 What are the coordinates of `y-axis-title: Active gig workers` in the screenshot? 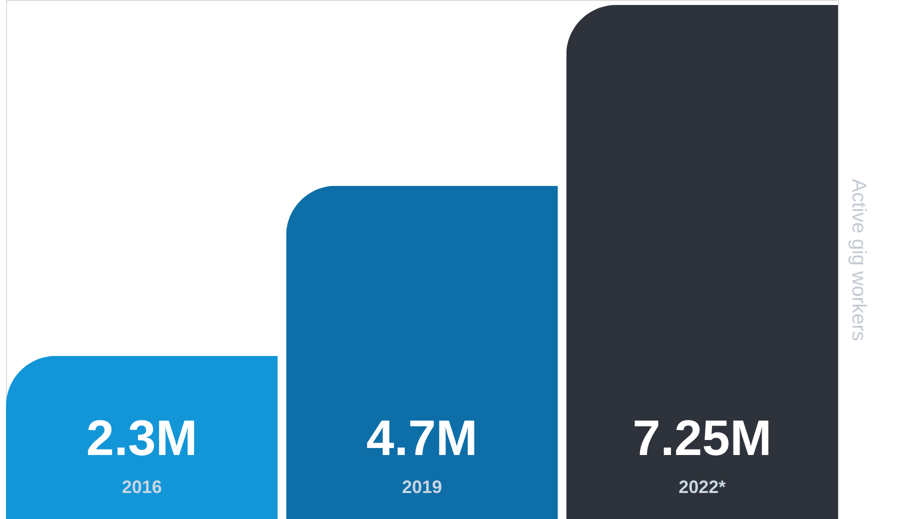 It's located at (859, 260).